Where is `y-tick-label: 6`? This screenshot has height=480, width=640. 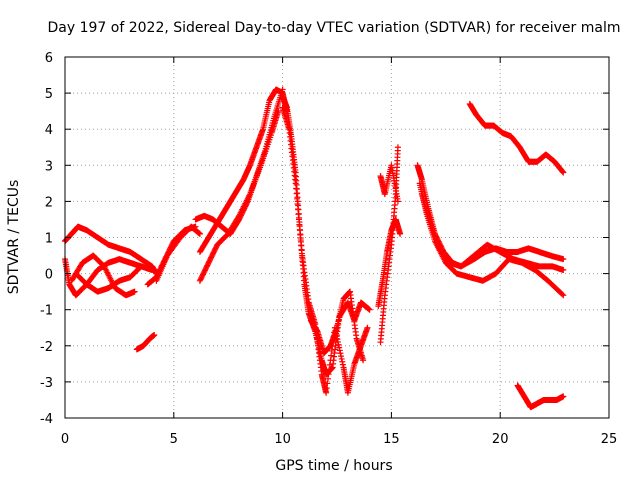
y-tick-label: 6 is located at coordinates (49, 58).